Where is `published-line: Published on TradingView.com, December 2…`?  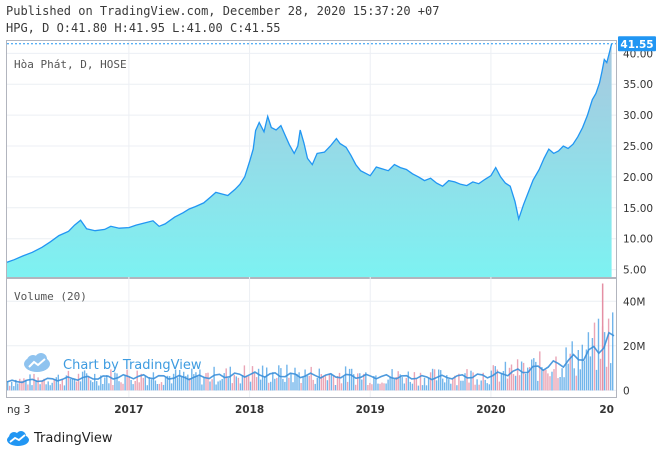 published-line: Published on TradingView.com, December 2… is located at coordinates (223, 11).